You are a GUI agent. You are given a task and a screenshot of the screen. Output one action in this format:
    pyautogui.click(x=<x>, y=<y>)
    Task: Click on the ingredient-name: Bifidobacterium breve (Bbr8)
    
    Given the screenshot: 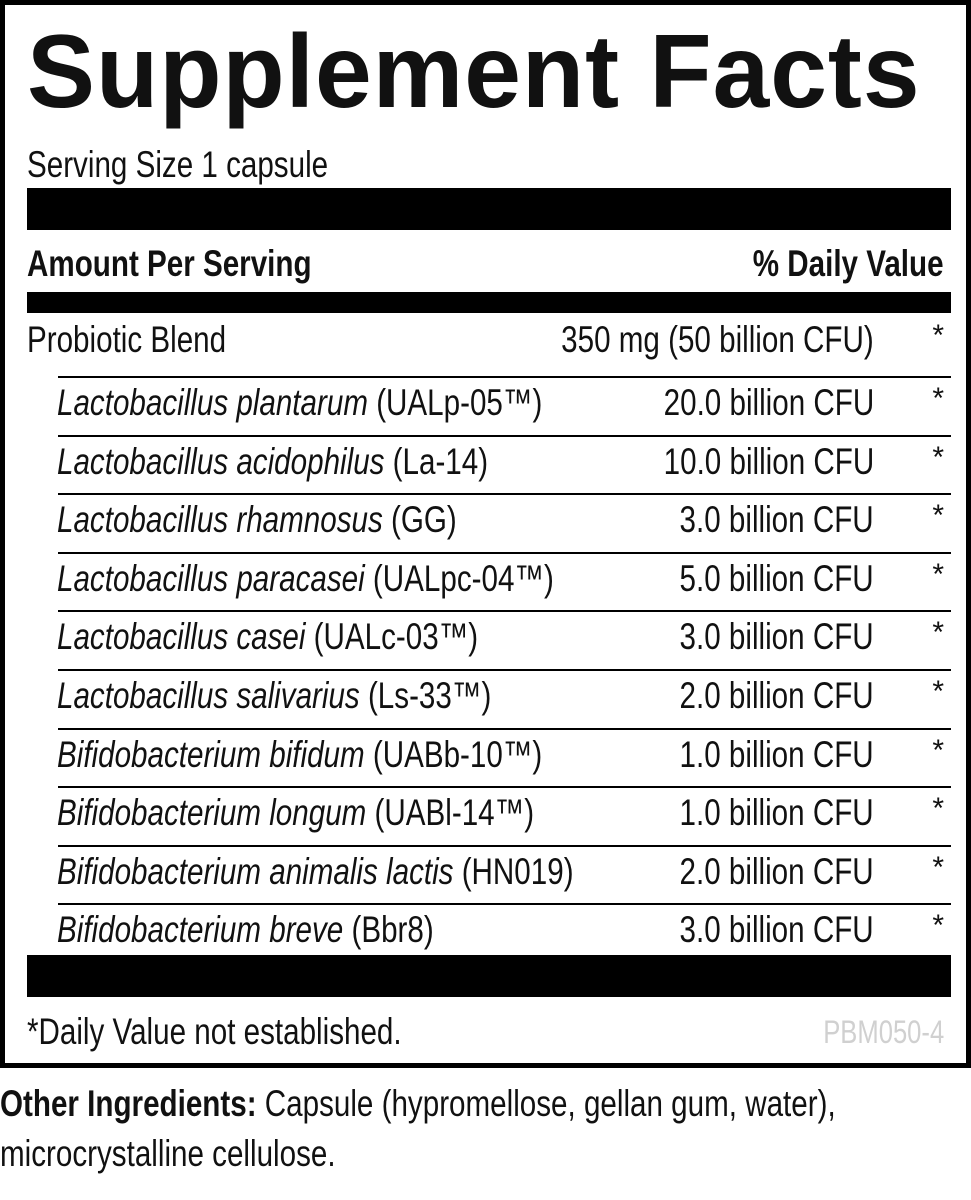 What is the action you would take?
    pyautogui.click(x=245, y=930)
    